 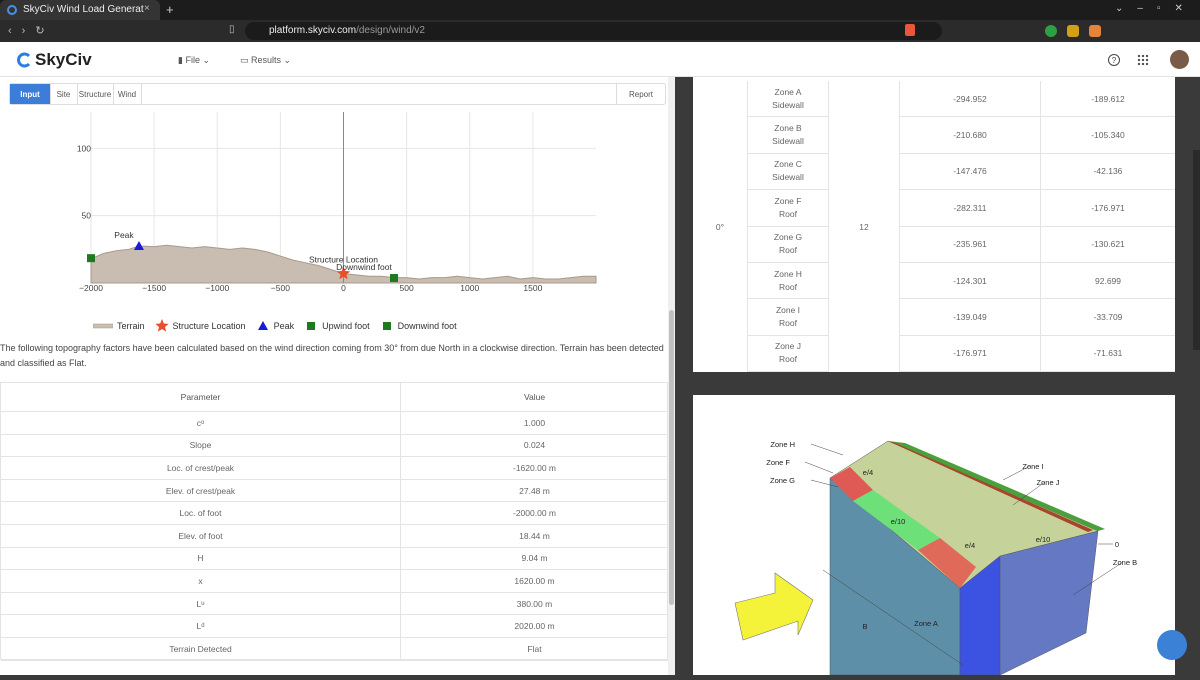 I want to click on parameter-sub: u, so click(x=203, y=603).